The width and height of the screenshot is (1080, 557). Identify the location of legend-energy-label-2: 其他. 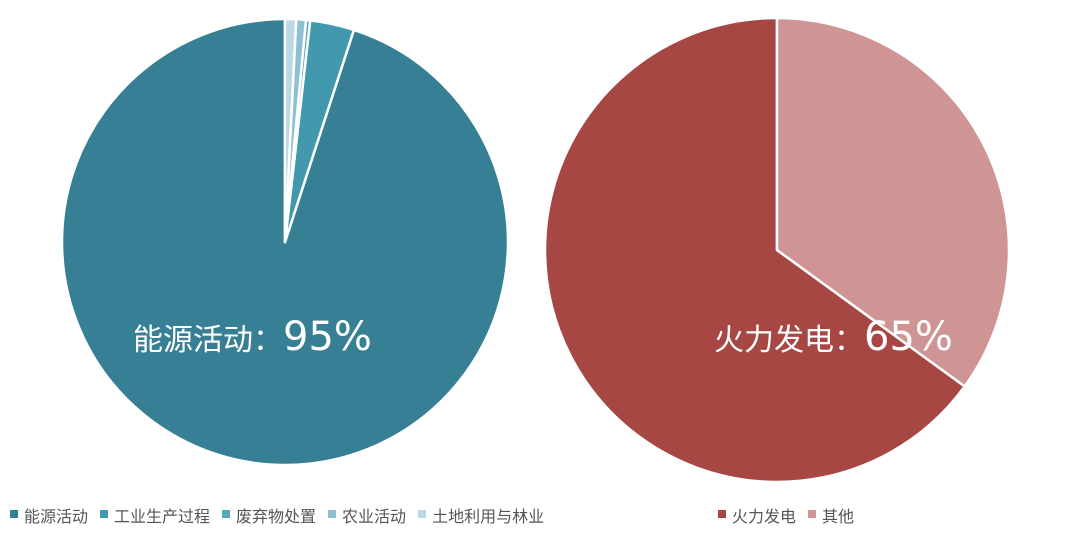
(838, 516).